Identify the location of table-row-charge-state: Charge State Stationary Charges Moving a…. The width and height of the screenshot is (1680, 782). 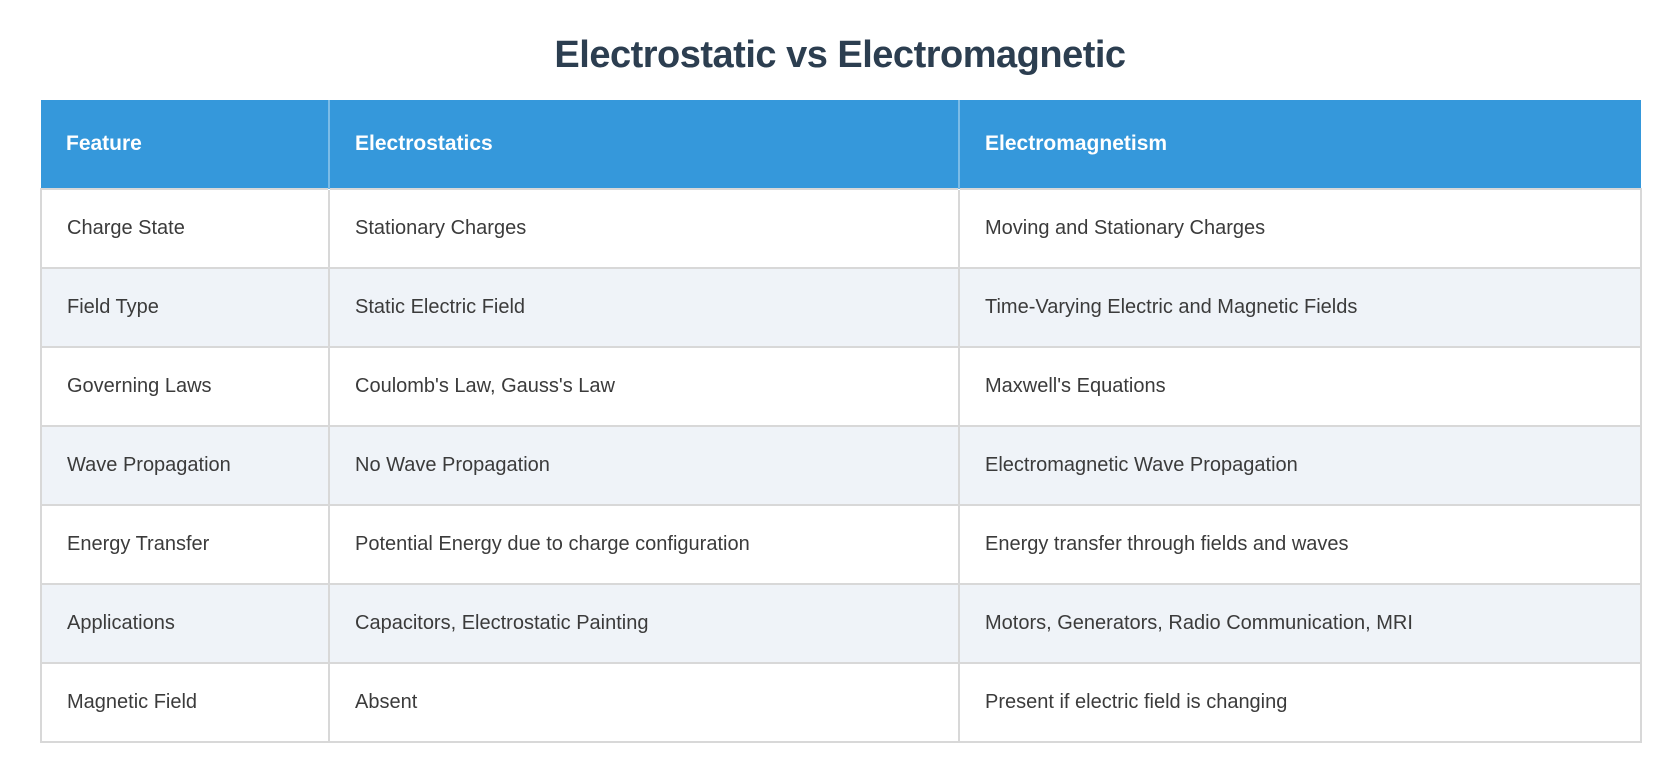
(841, 228).